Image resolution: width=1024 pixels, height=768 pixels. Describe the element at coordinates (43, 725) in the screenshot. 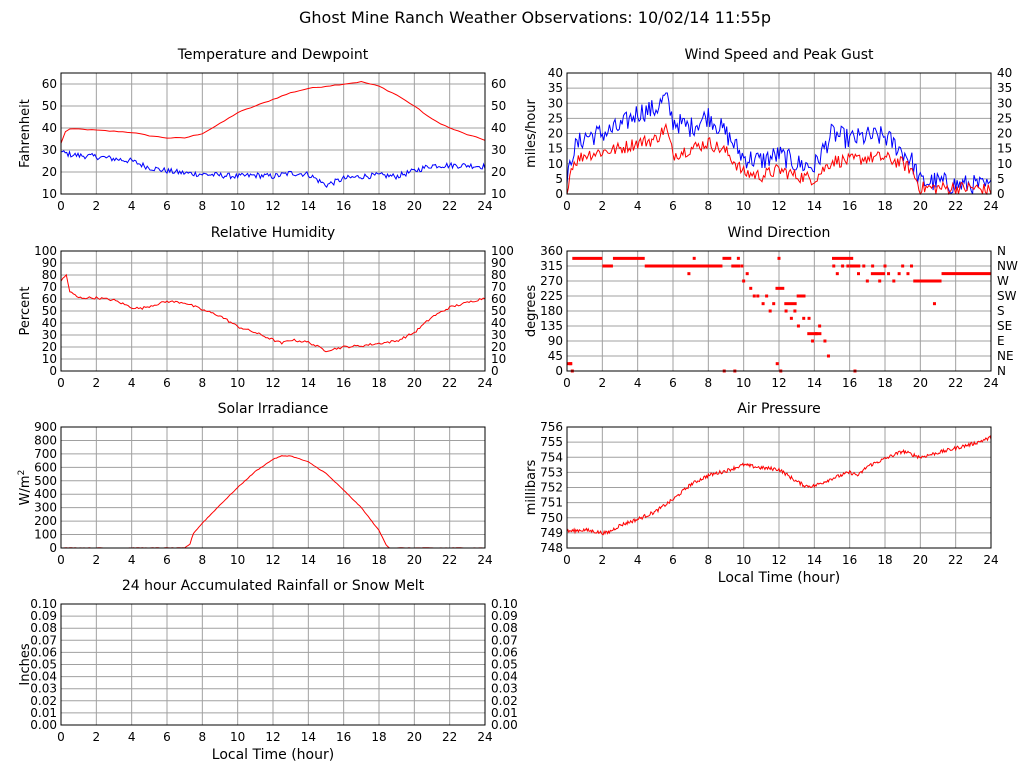

I see `y-tick-label: 0.00` at that location.